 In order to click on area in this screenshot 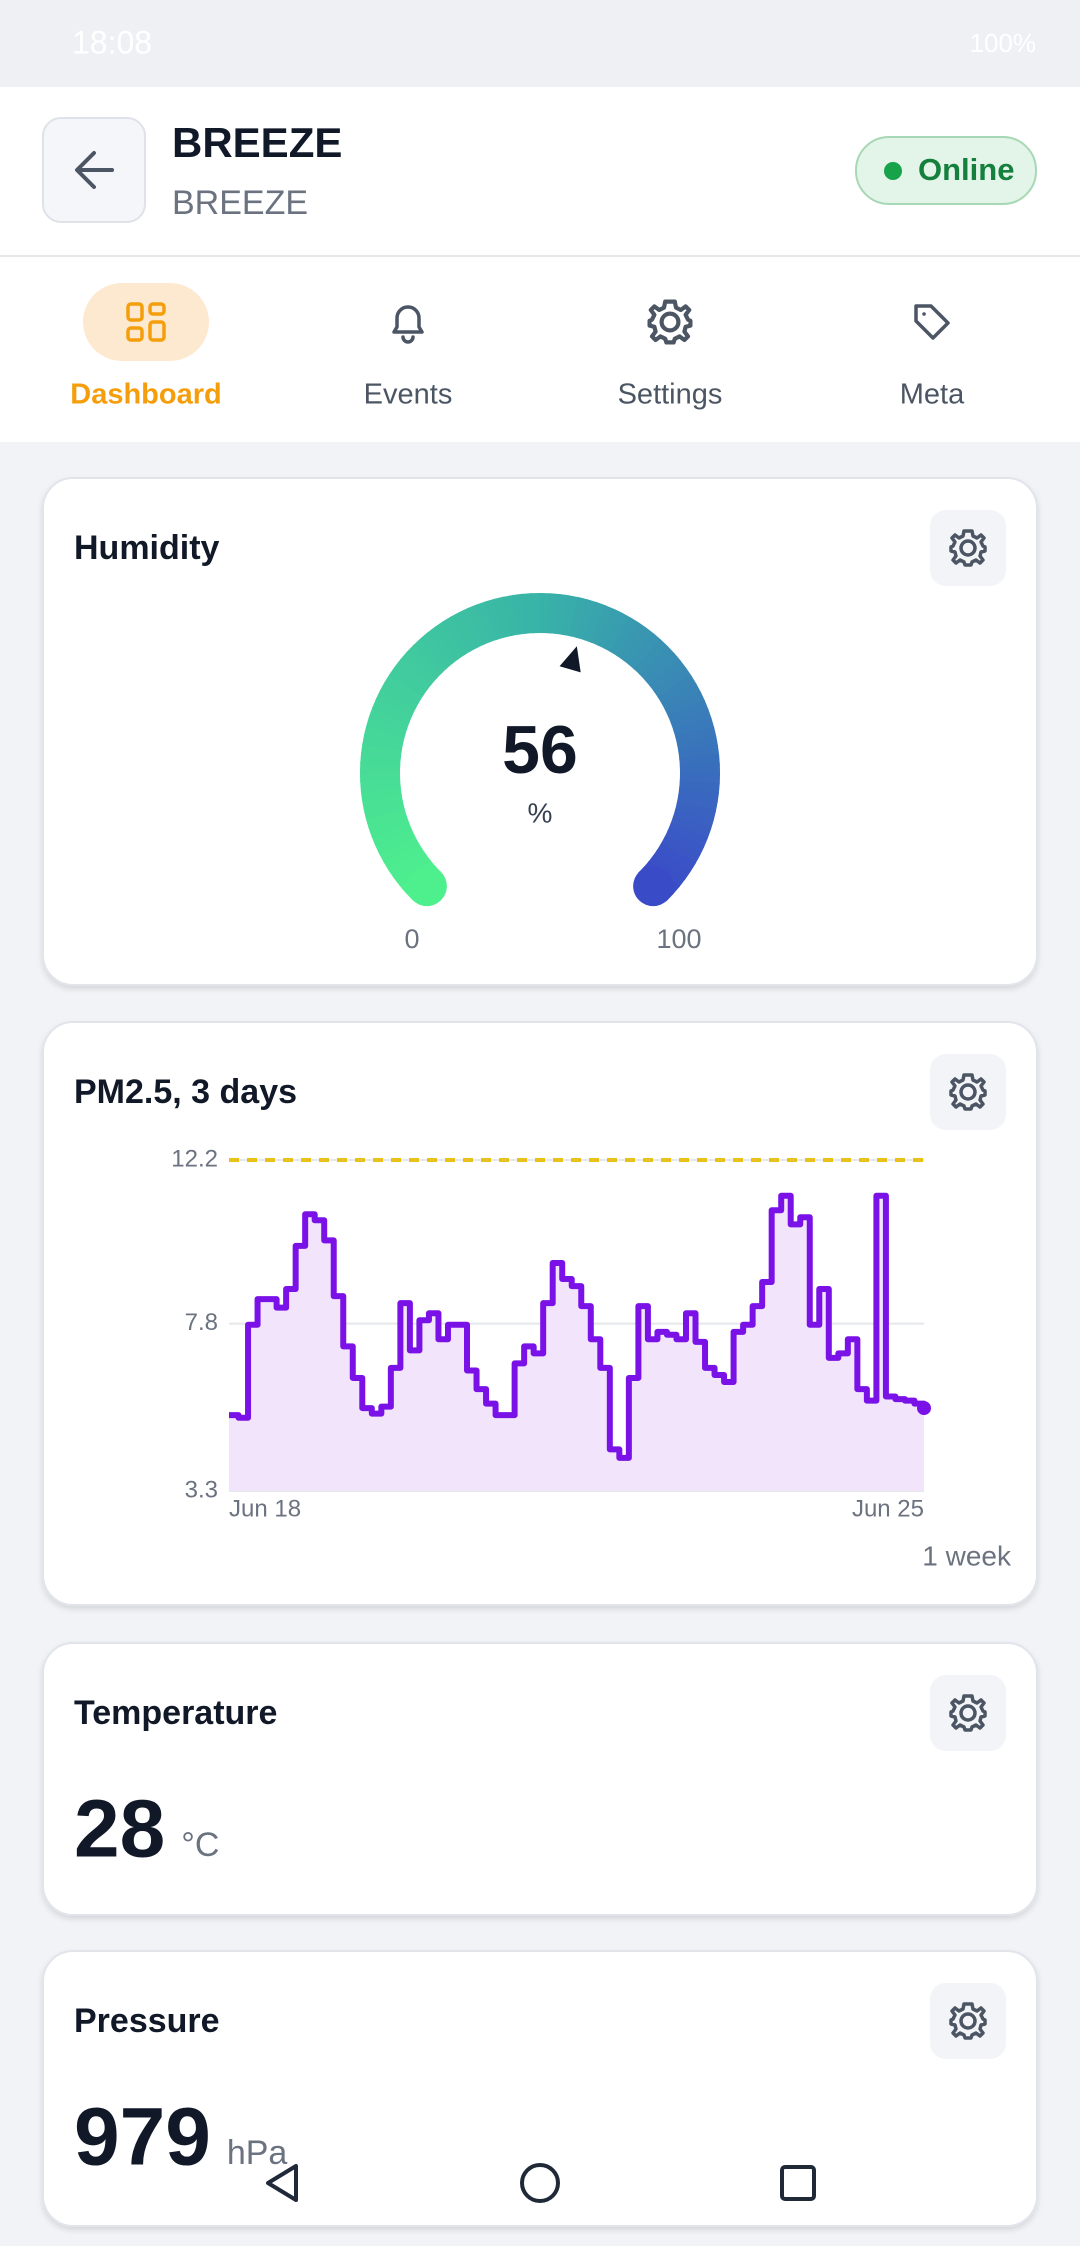, I will do `click(576, 1343)`.